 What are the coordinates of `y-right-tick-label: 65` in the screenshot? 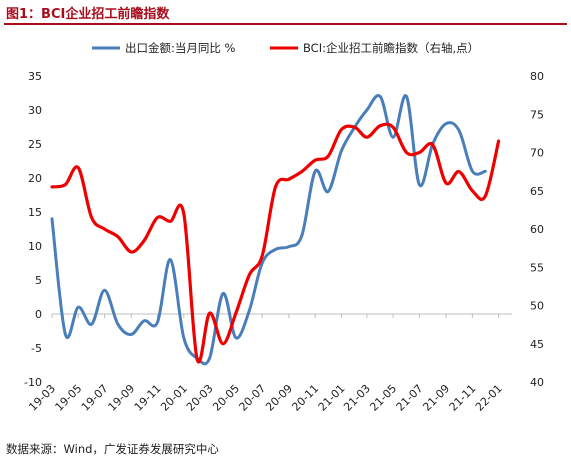 It's located at (537, 191).